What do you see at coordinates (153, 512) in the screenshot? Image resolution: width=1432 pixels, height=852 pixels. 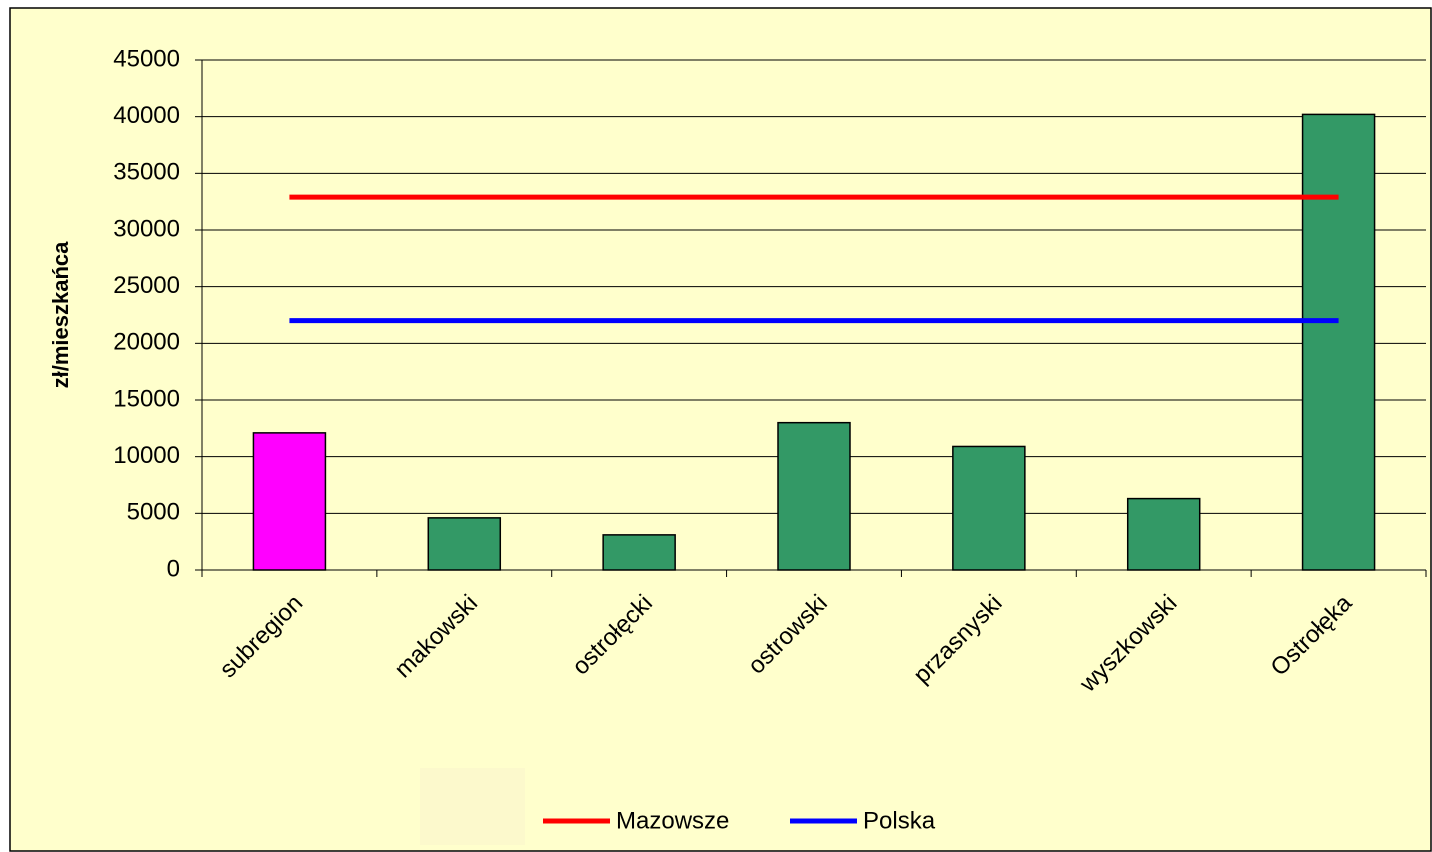 I see `y-tick-label: 5000` at bounding box center [153, 512].